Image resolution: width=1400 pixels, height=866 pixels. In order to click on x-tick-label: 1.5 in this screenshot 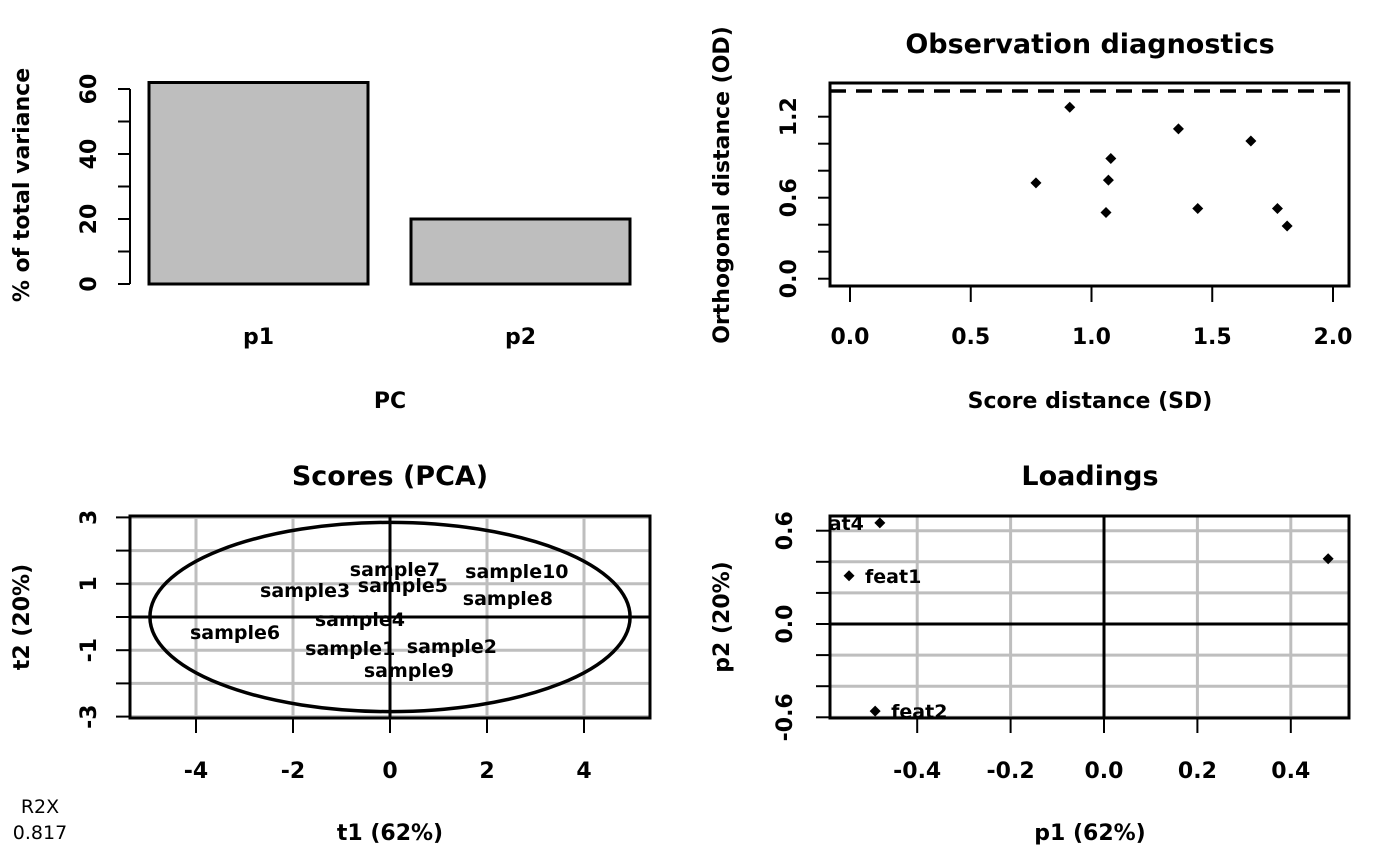, I will do `click(1212, 337)`.